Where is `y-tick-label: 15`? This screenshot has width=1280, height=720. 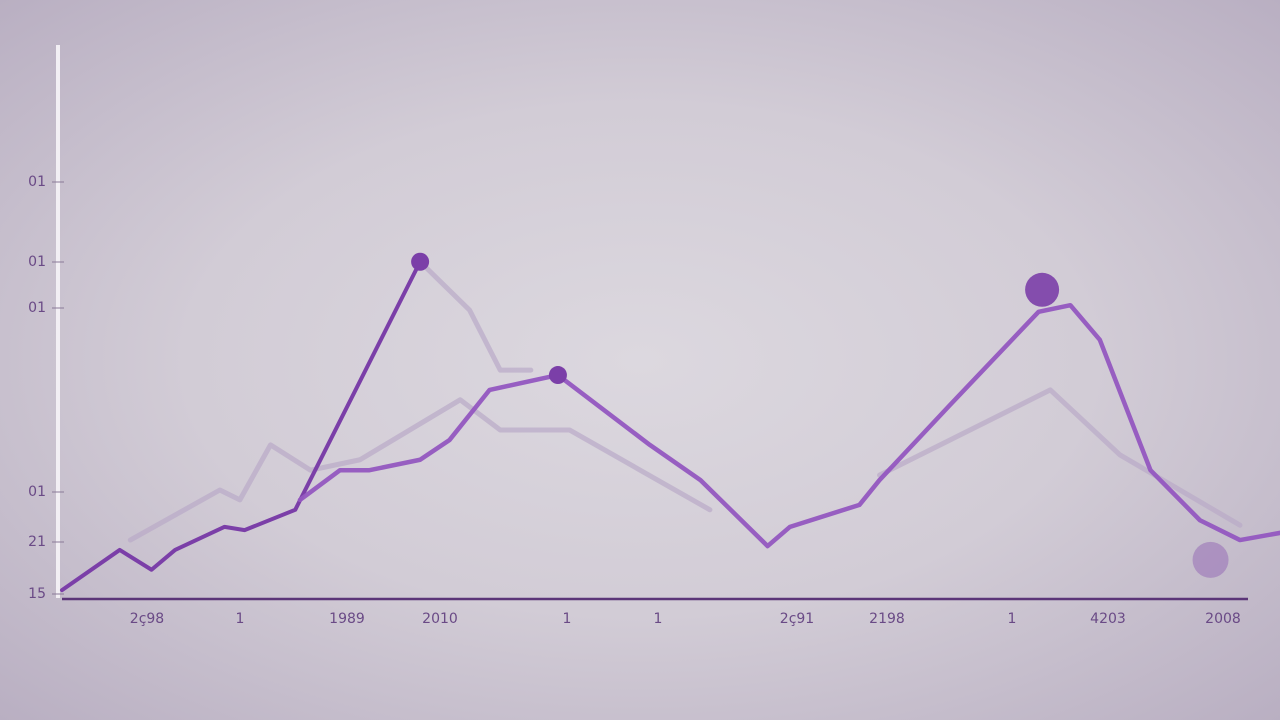
y-tick-label: 15 is located at coordinates (37, 594).